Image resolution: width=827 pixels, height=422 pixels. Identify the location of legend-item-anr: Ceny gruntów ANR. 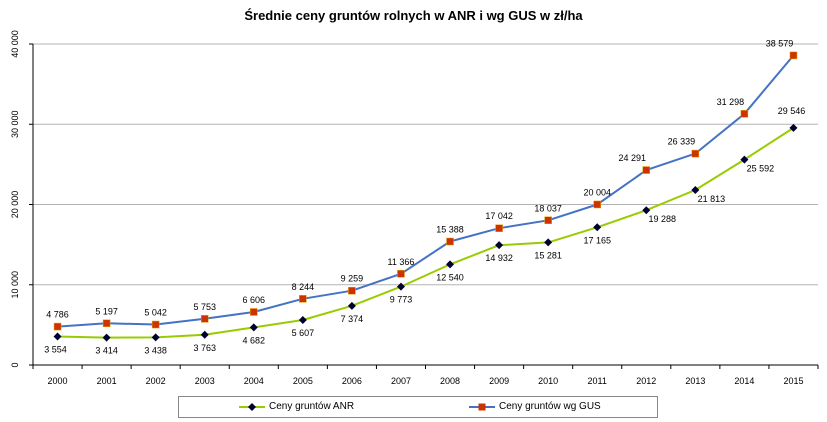
(296, 406).